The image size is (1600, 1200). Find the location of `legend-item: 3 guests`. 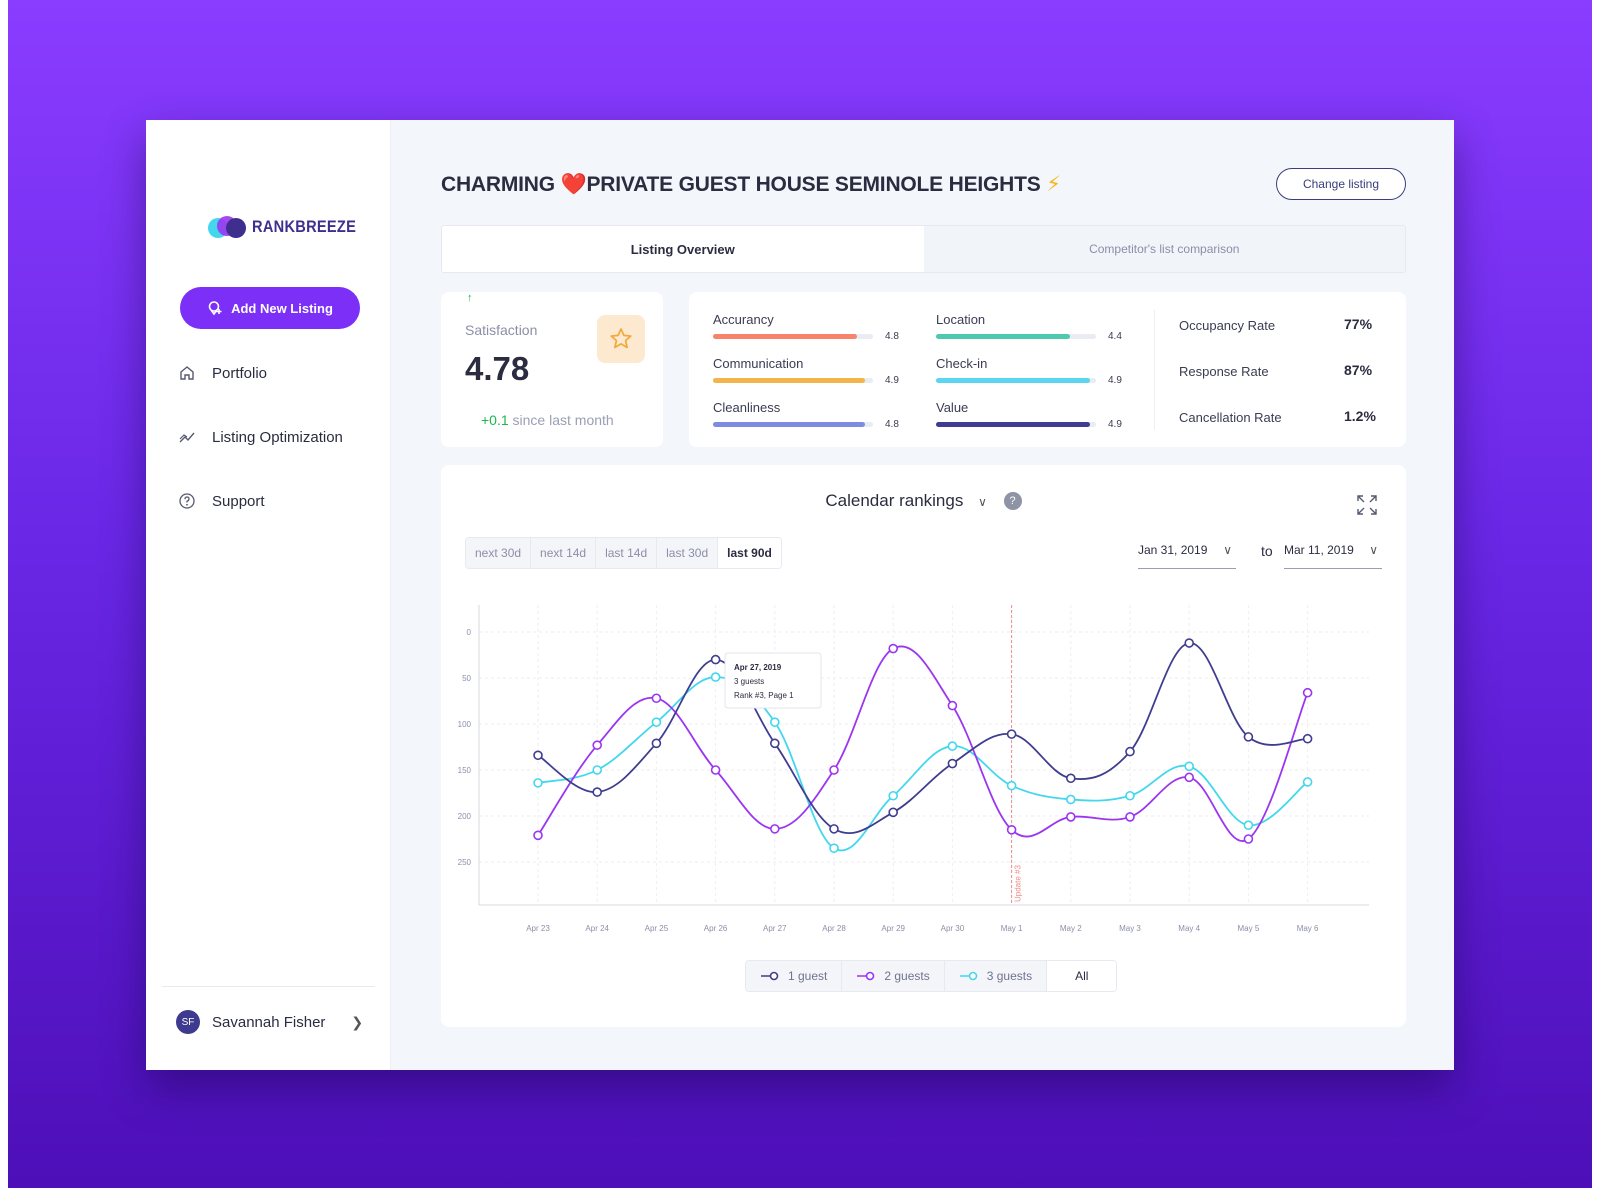

legend-item: 3 guests is located at coordinates (996, 976).